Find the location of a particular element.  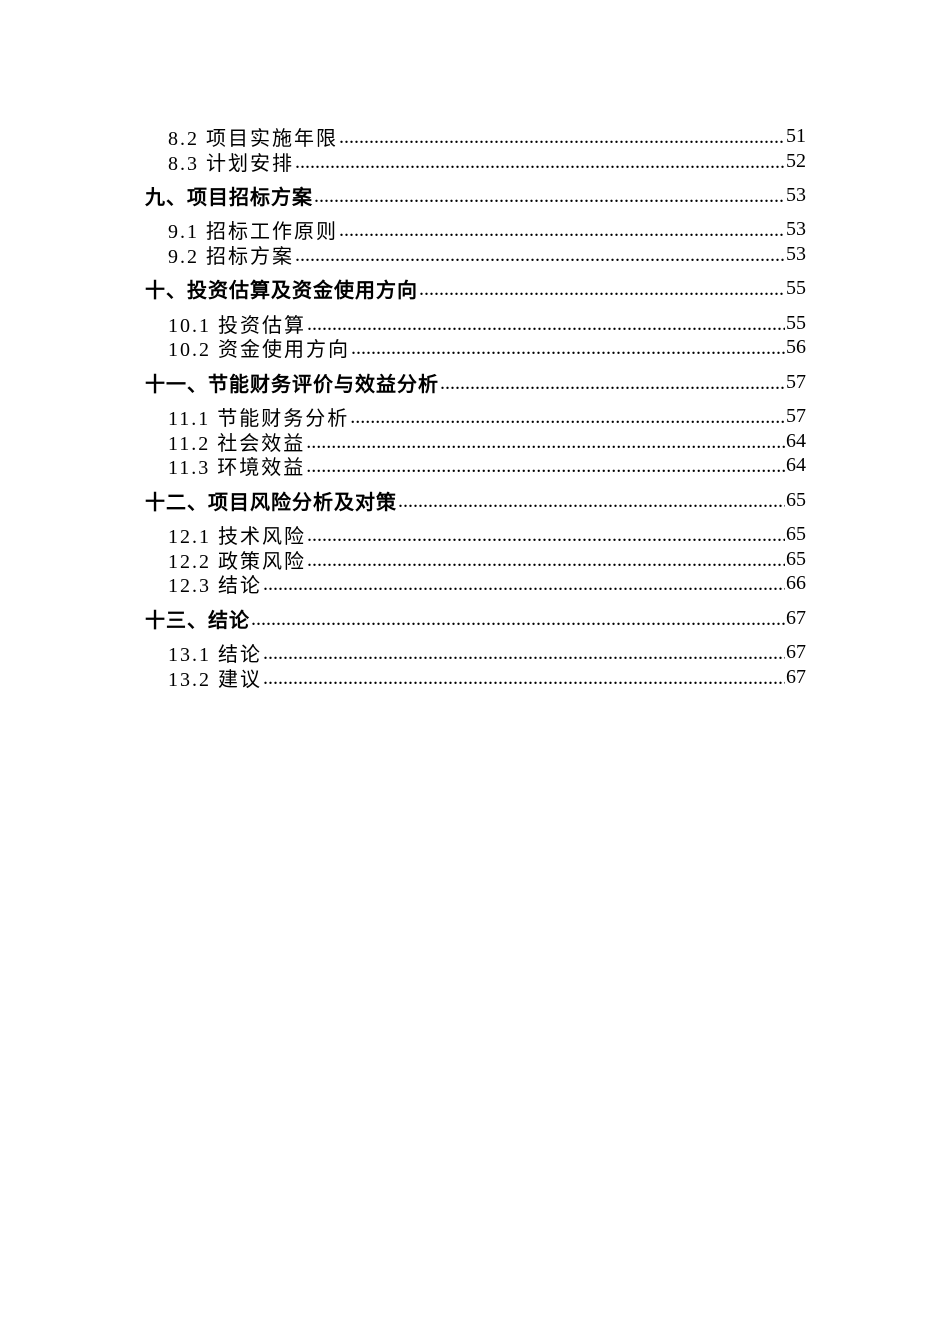

toc-entry-title: 8.2 项目实施年限 is located at coordinates (253, 138).